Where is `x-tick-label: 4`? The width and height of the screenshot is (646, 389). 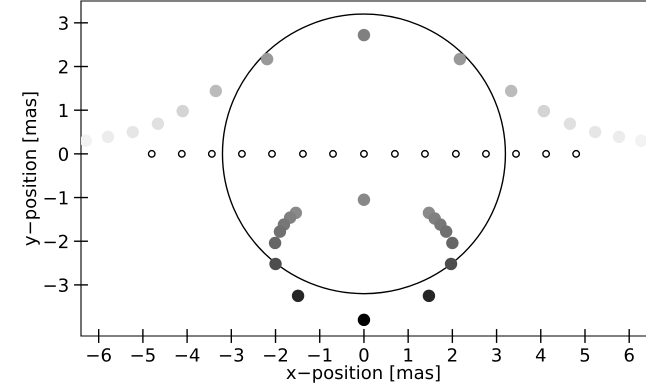 x-tick-label: 4 is located at coordinates (541, 355).